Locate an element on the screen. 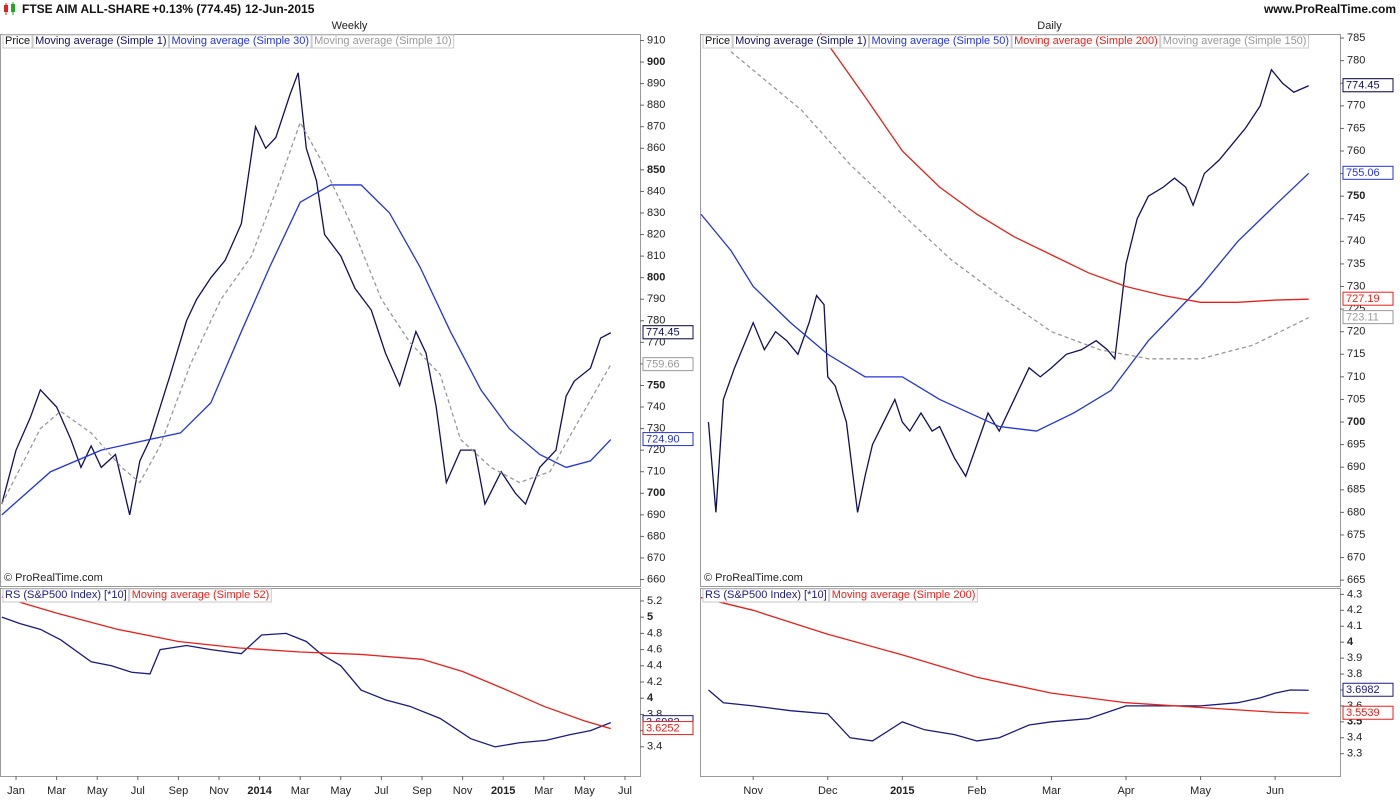 The width and height of the screenshot is (1400, 800). y-tick-label: 685 is located at coordinates (1356, 490).